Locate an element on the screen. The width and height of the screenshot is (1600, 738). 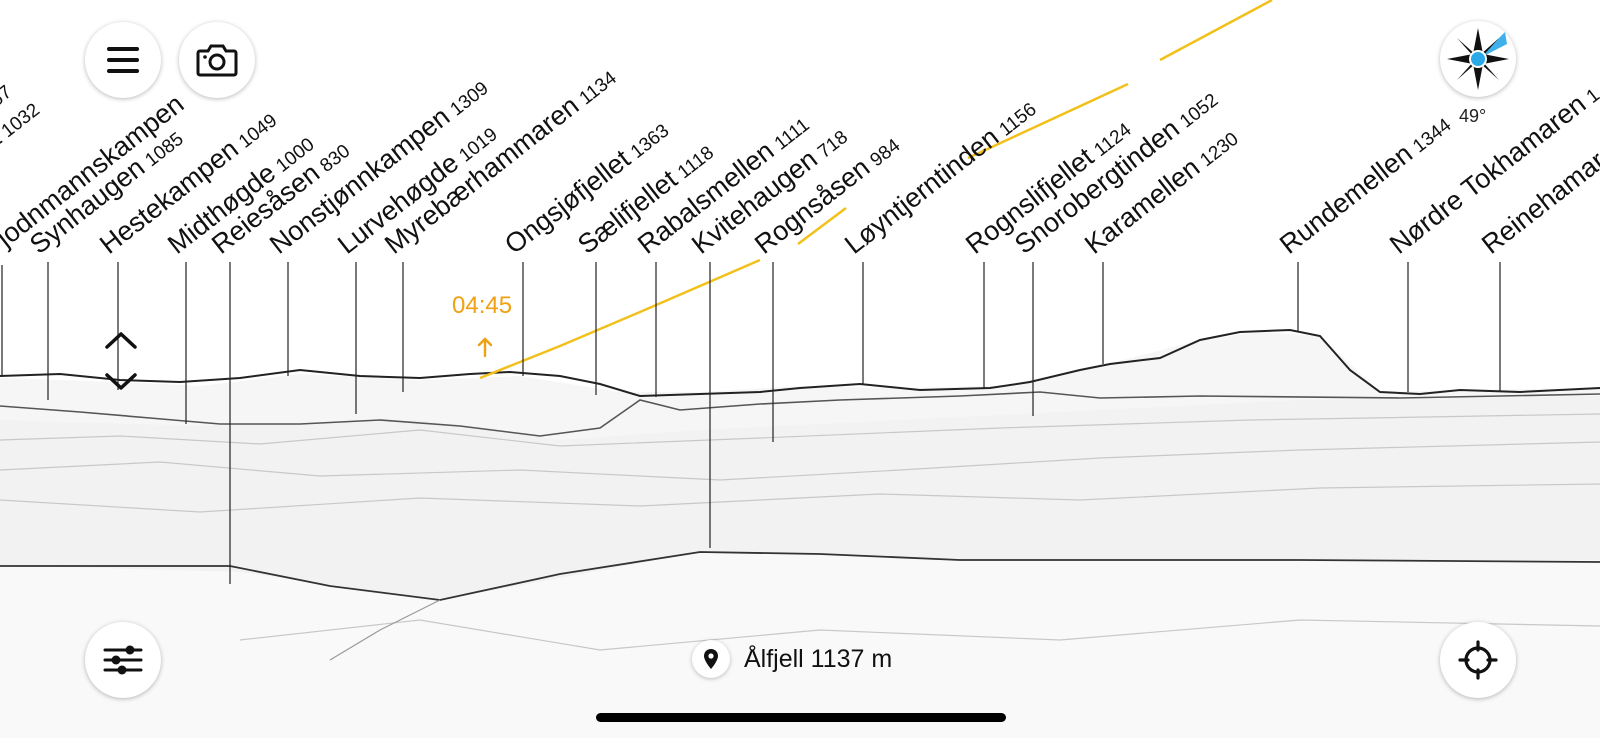
sun-path is located at coordinates (620, 319).